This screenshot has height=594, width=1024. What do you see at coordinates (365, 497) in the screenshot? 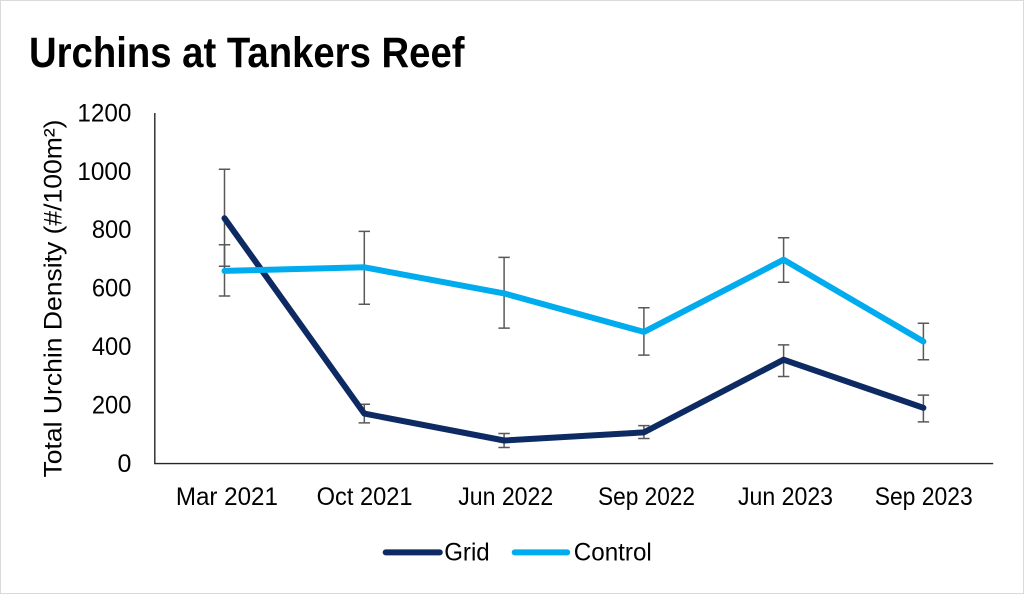
I see `svg-text: Oct 2021` at bounding box center [365, 497].